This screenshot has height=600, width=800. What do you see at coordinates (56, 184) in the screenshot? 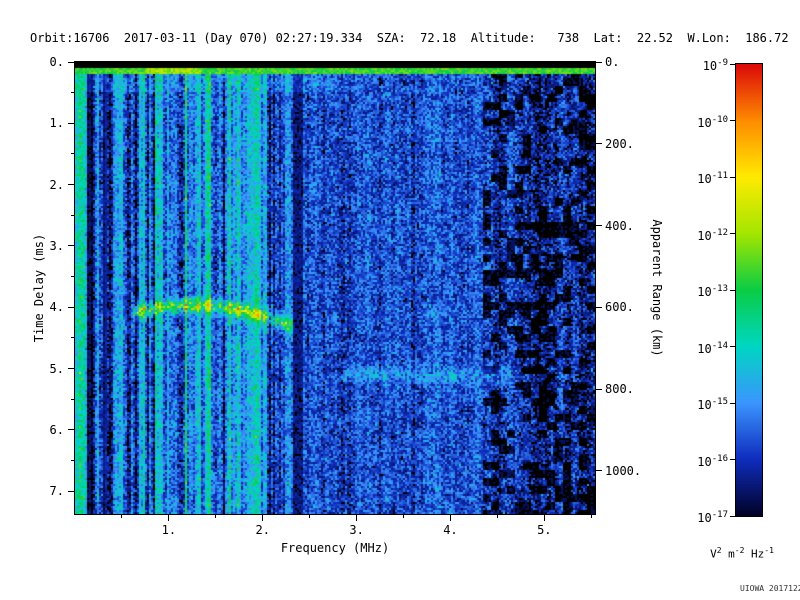
I see `y-axis-tick-label: 2.` at bounding box center [56, 184].